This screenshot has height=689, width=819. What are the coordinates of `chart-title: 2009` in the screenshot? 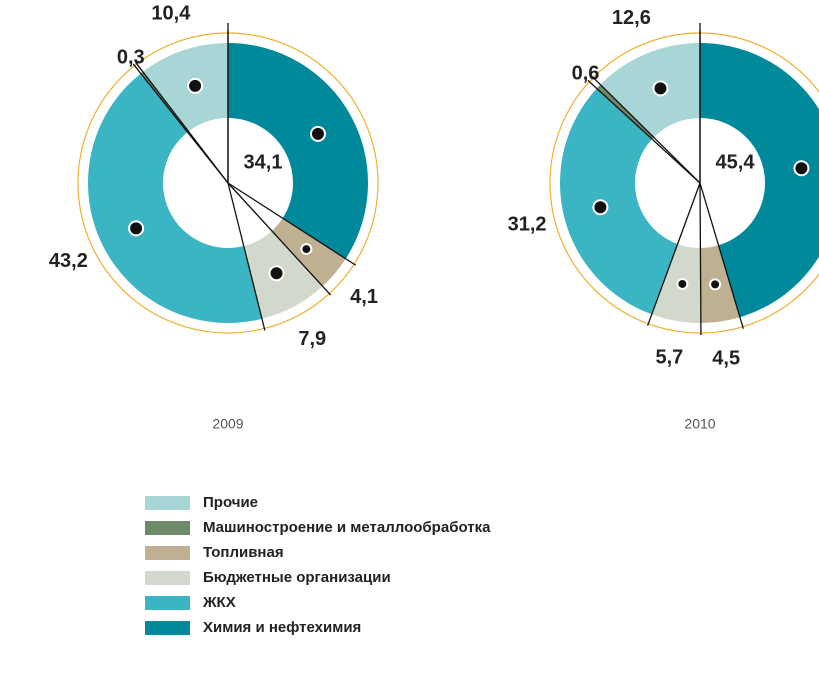 It's located at (227, 424).